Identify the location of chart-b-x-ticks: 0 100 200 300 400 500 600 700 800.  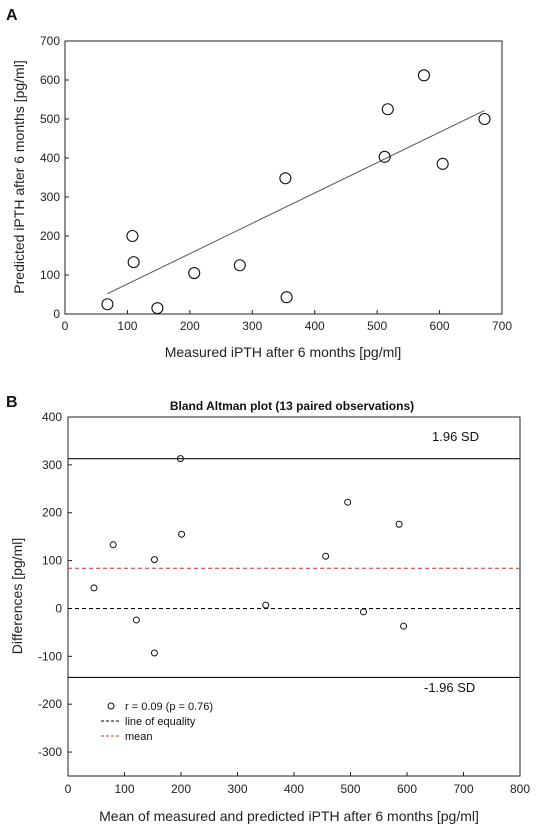
(297, 784).